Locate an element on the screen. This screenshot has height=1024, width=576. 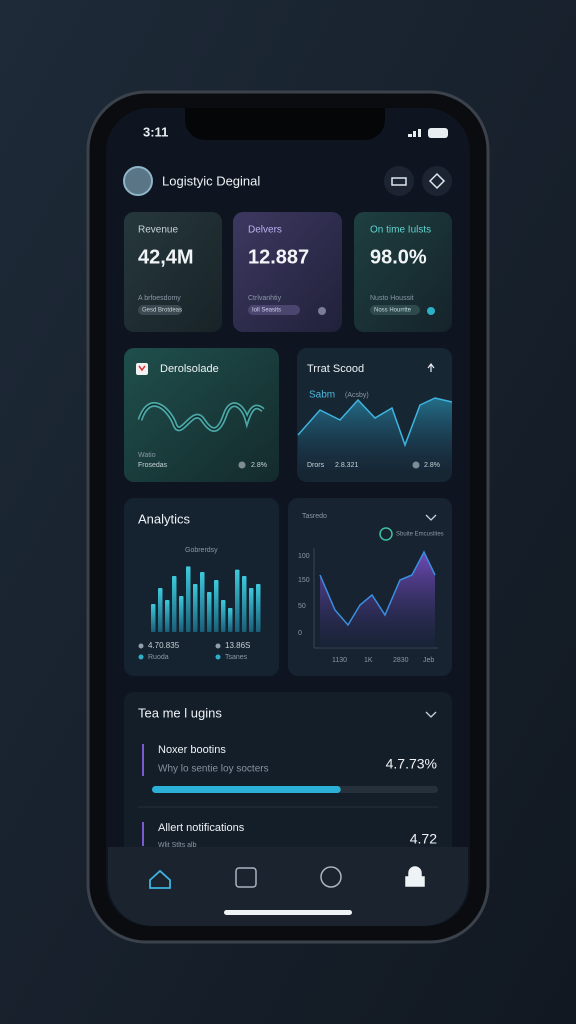
trend-y-label: 100 is located at coordinates (304, 556).